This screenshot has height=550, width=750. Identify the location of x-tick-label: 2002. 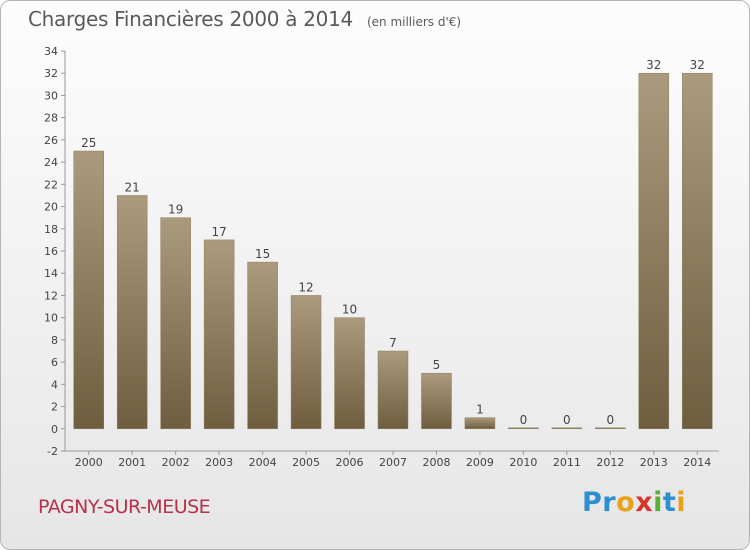
(176, 462).